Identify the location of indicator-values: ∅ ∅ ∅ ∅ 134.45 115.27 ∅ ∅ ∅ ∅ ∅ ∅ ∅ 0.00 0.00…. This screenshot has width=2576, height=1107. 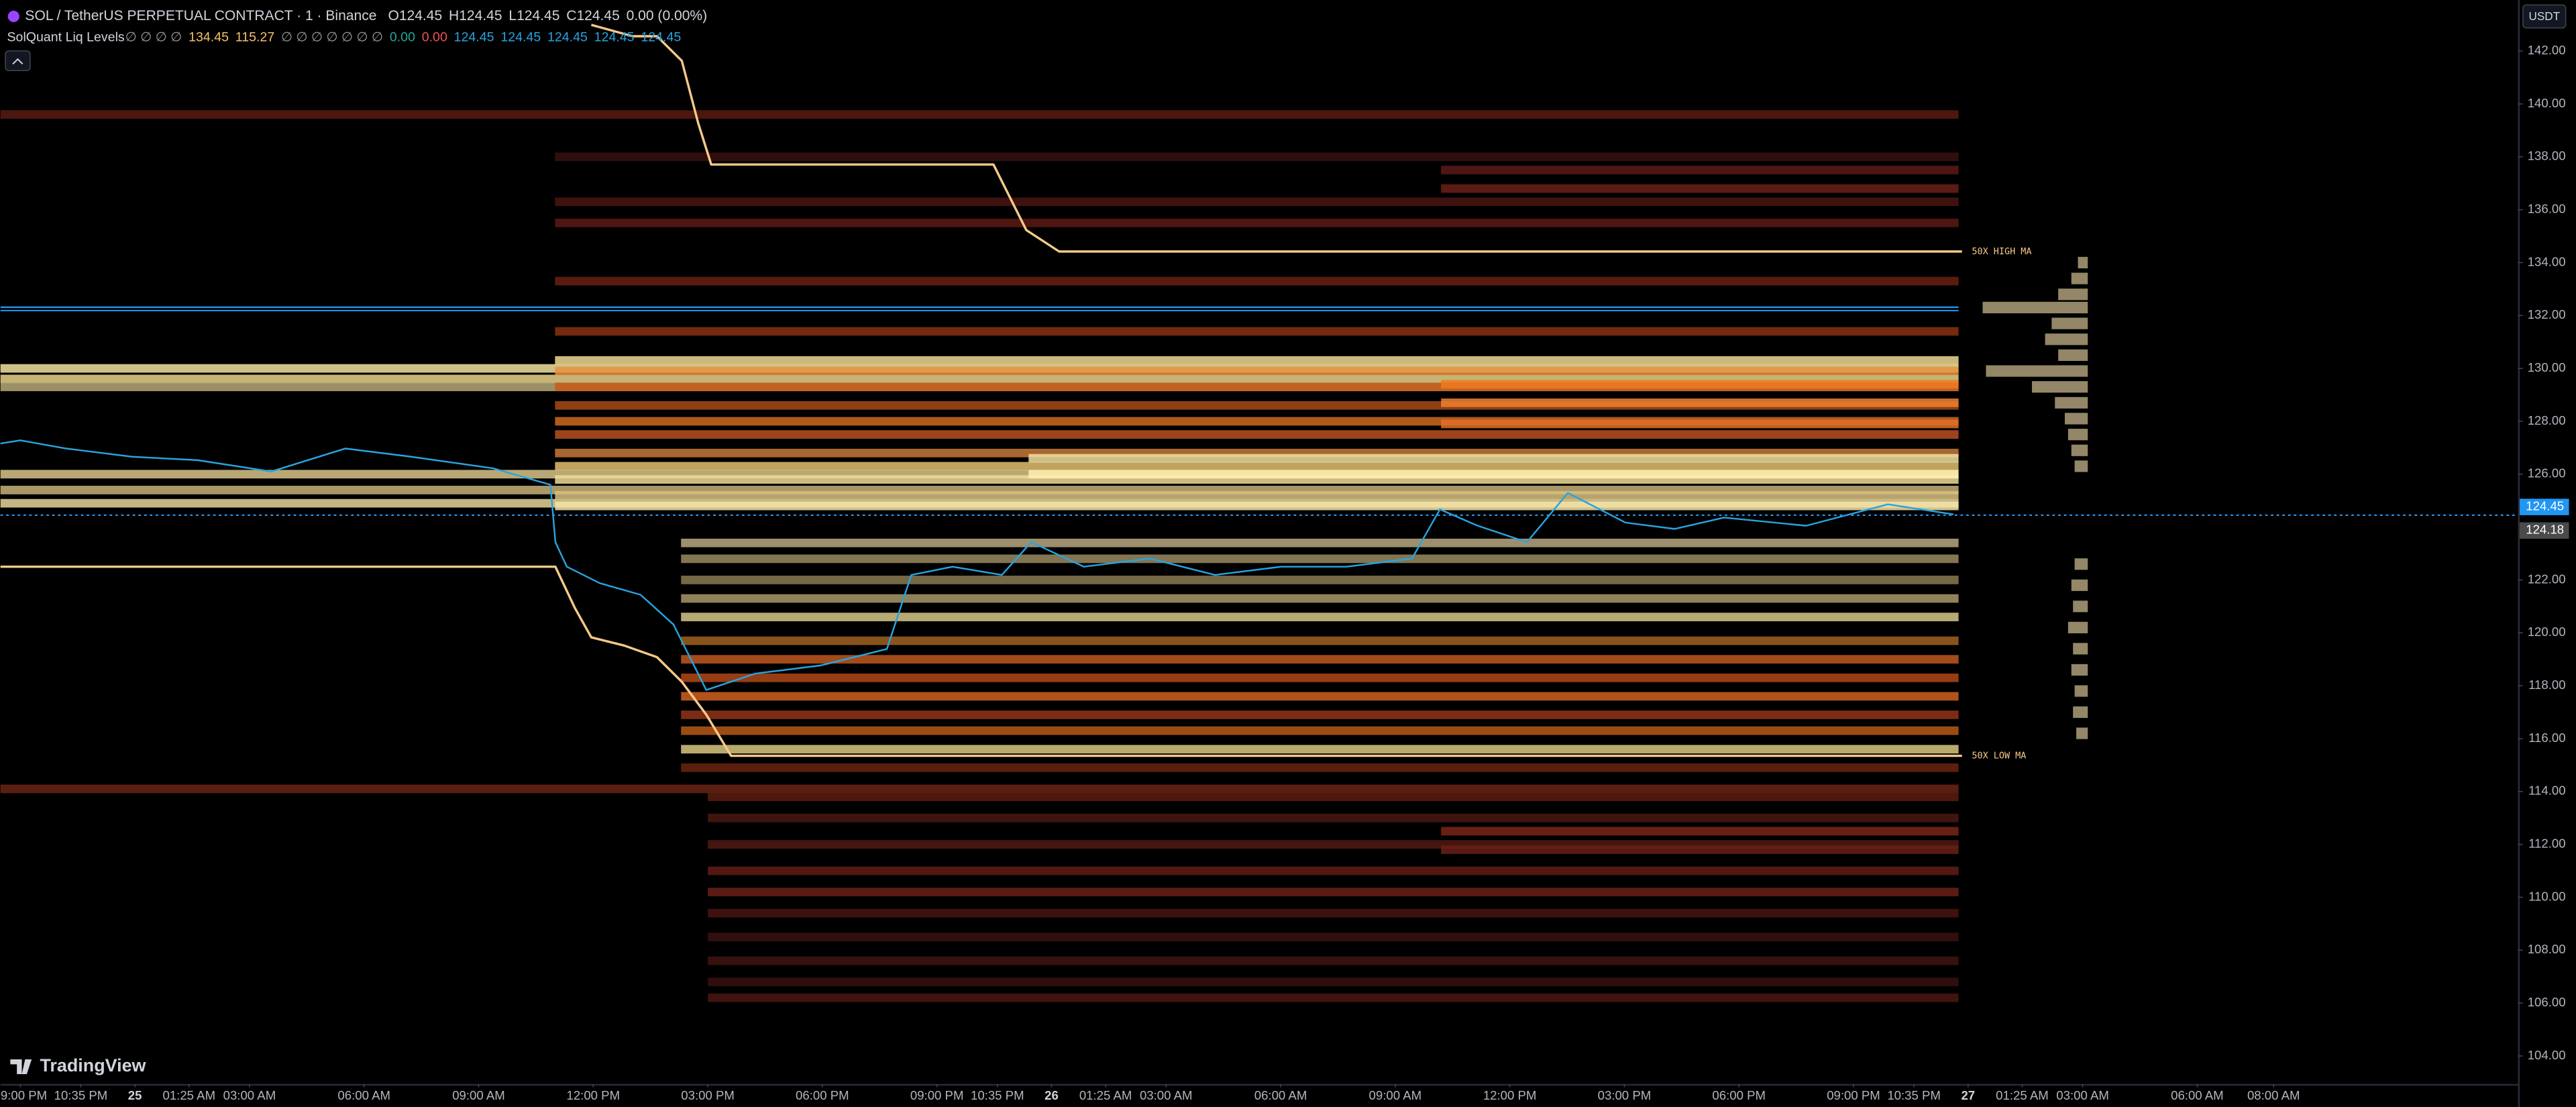
(403, 37).